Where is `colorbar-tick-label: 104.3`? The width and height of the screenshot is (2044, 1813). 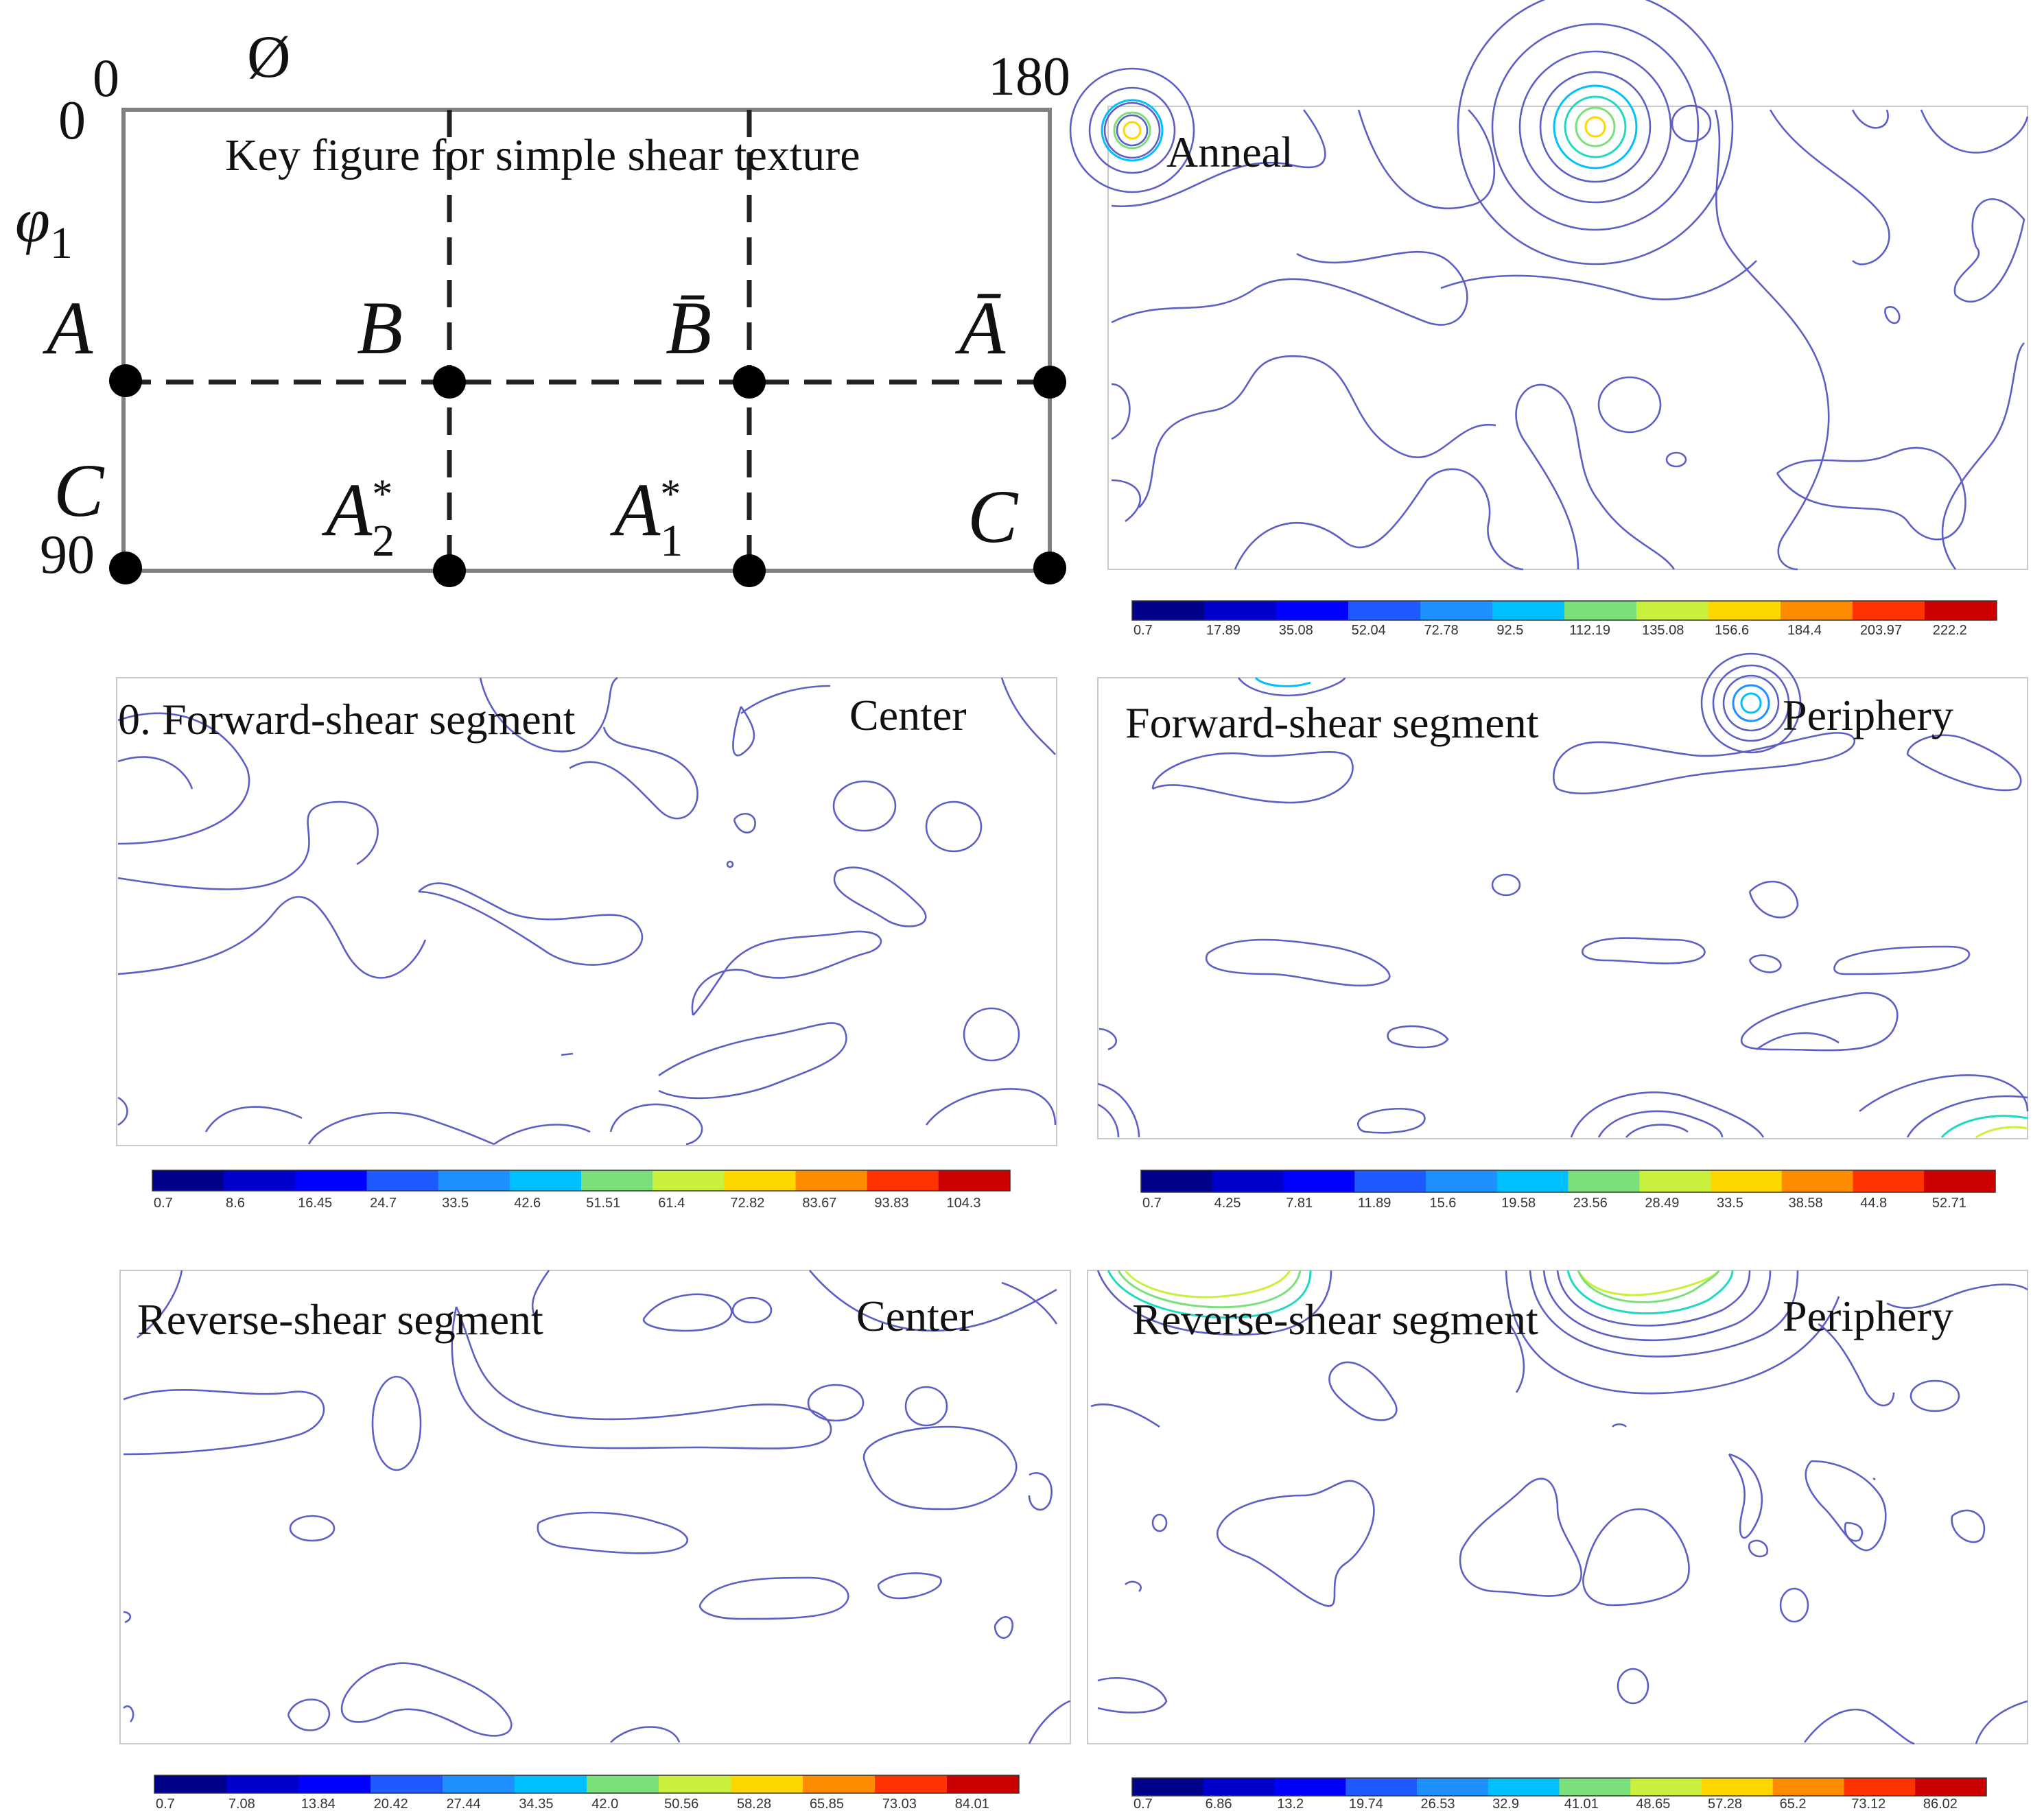
colorbar-tick-label: 104.3 is located at coordinates (963, 1203).